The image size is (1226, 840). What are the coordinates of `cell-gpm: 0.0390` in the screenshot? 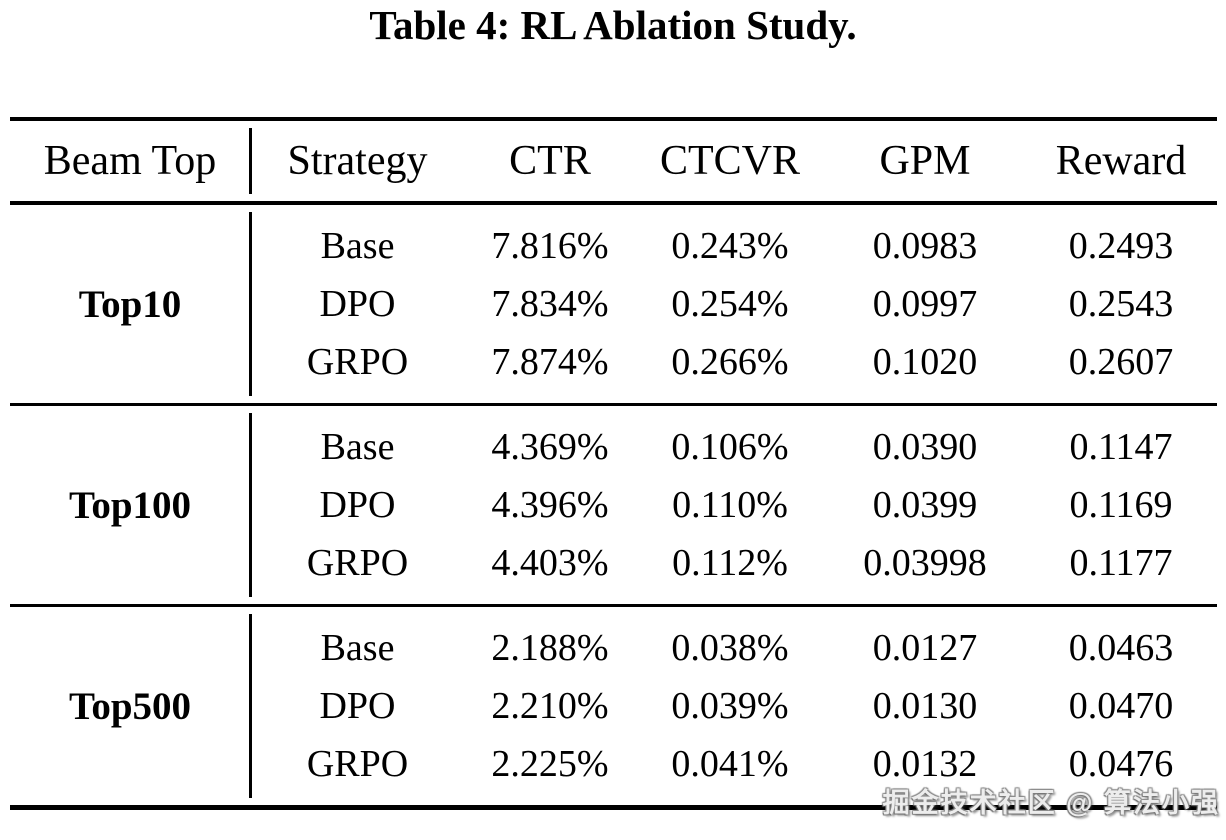 It's located at (925, 447).